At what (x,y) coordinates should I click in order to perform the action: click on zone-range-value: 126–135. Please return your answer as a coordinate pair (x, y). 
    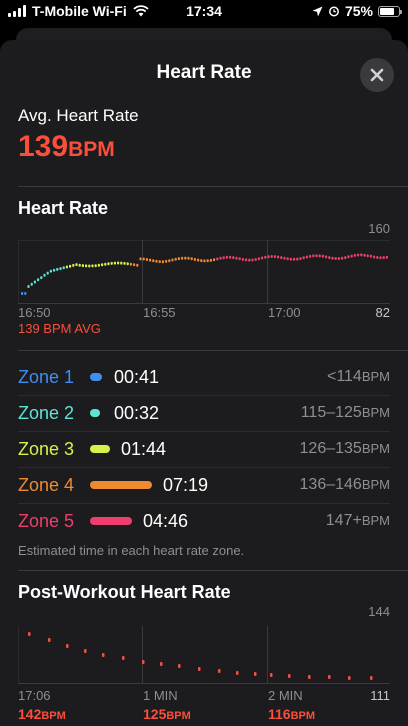
    Looking at the image, I should click on (330, 448).